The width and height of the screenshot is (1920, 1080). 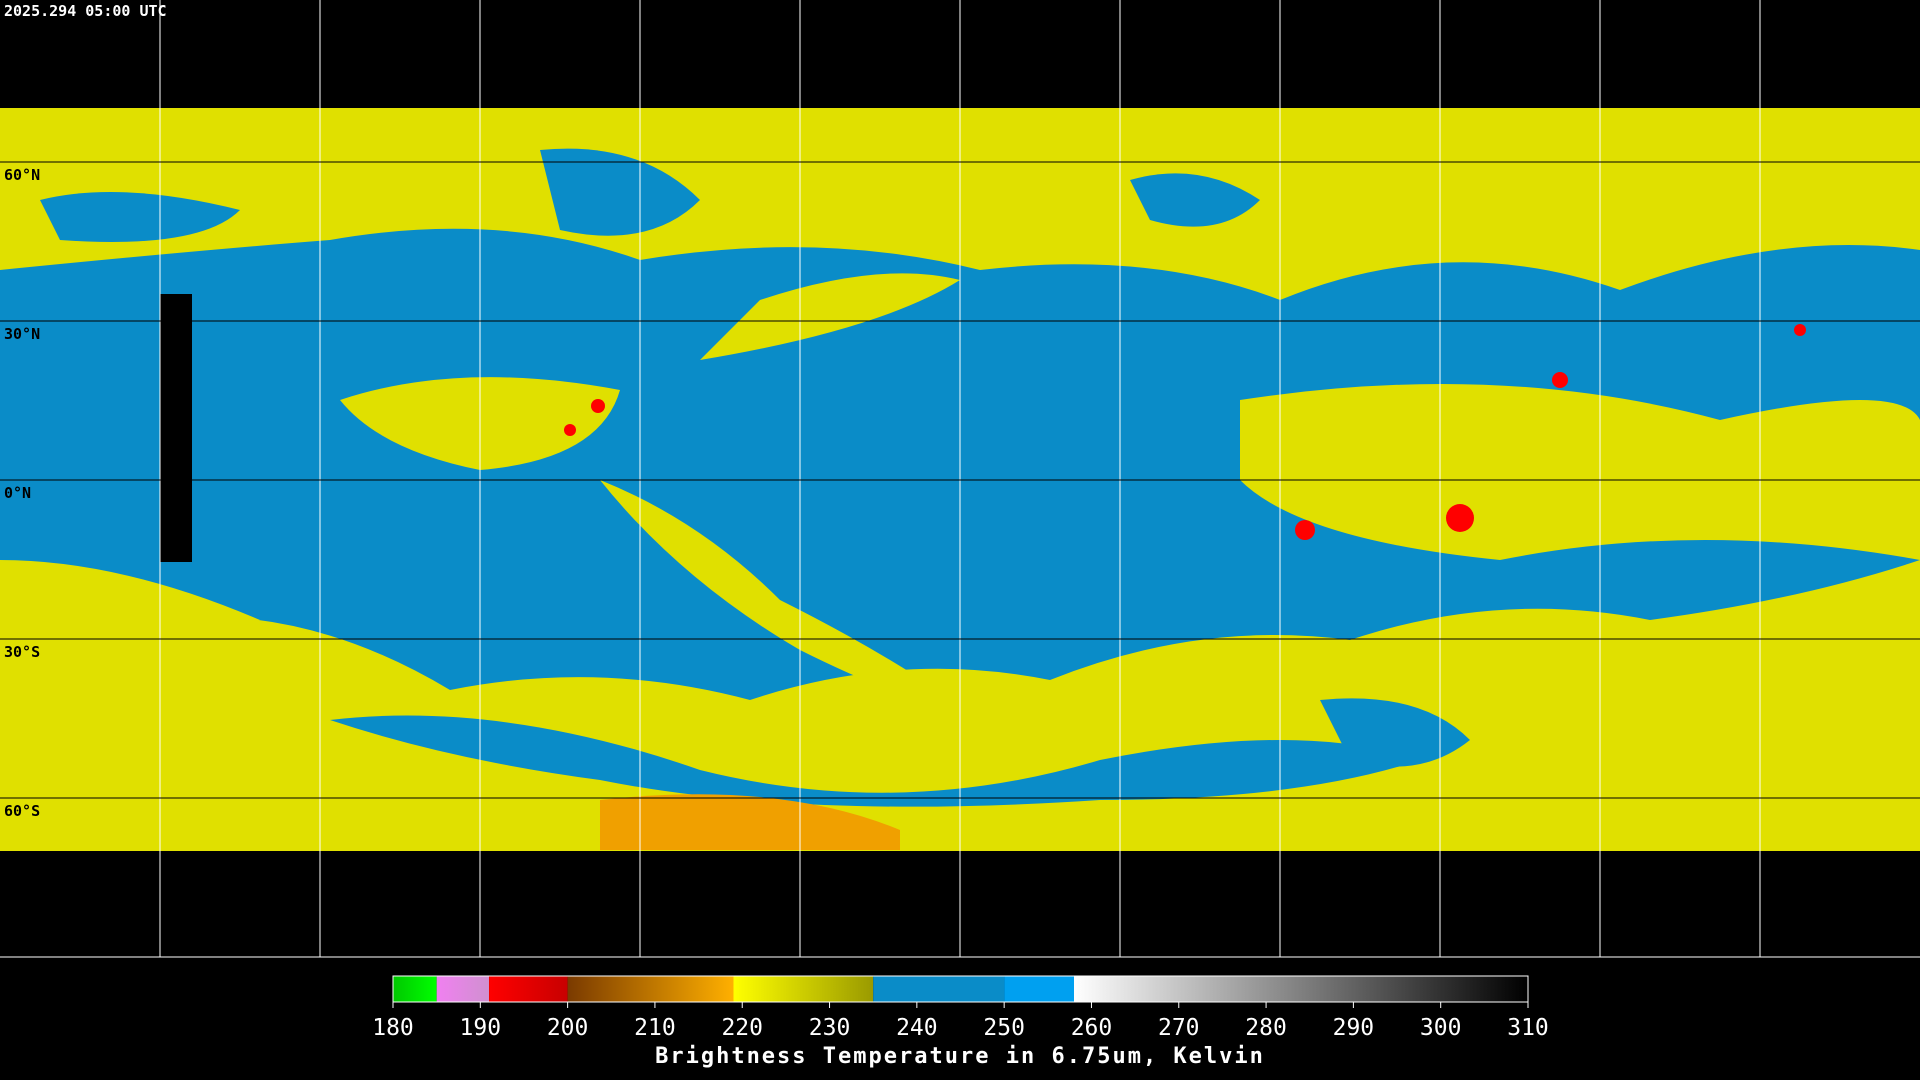 What do you see at coordinates (1179, 1028) in the screenshot?
I see `colorbar-tick-label: 270` at bounding box center [1179, 1028].